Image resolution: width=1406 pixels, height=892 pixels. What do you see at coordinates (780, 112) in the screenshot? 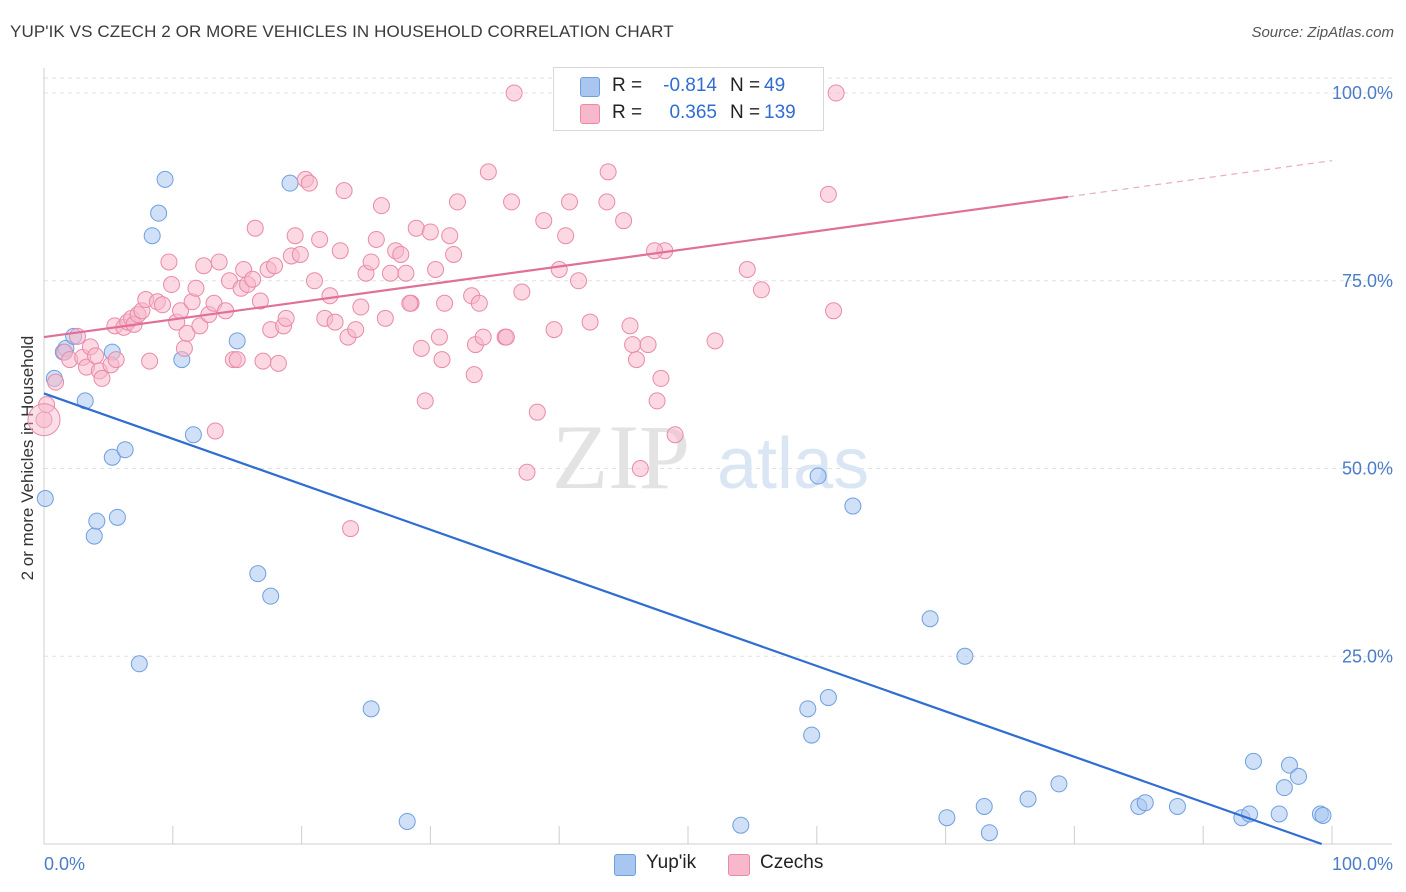
I see `legend-n-value: 139` at bounding box center [780, 112].